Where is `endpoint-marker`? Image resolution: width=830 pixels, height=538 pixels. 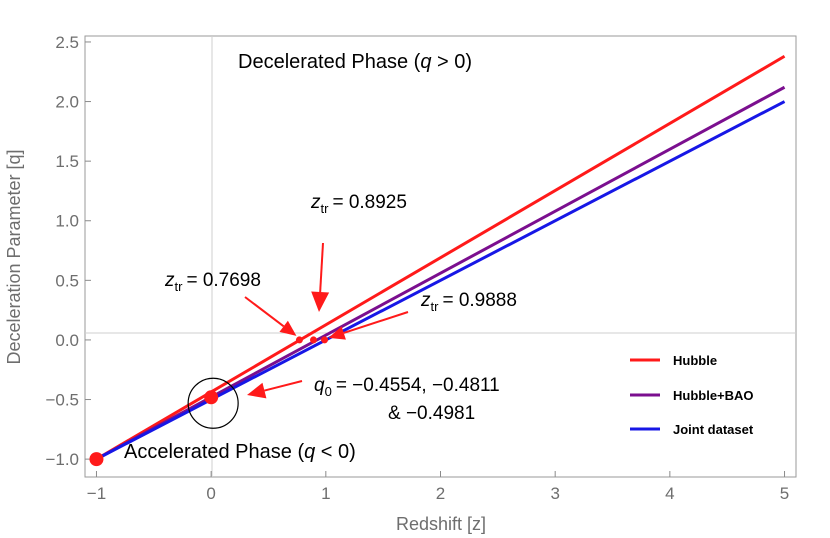
endpoint-marker is located at coordinates (96, 459).